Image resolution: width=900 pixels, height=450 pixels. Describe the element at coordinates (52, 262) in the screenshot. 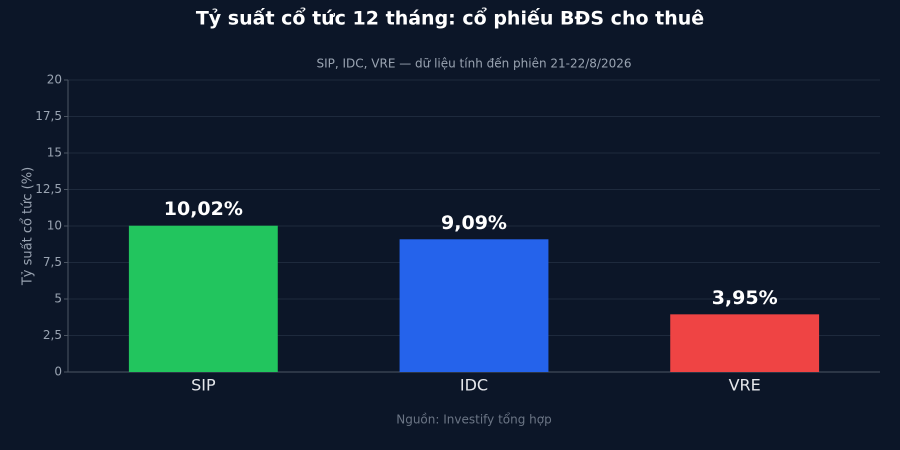

I see `y-tick-label: 7,5` at that location.